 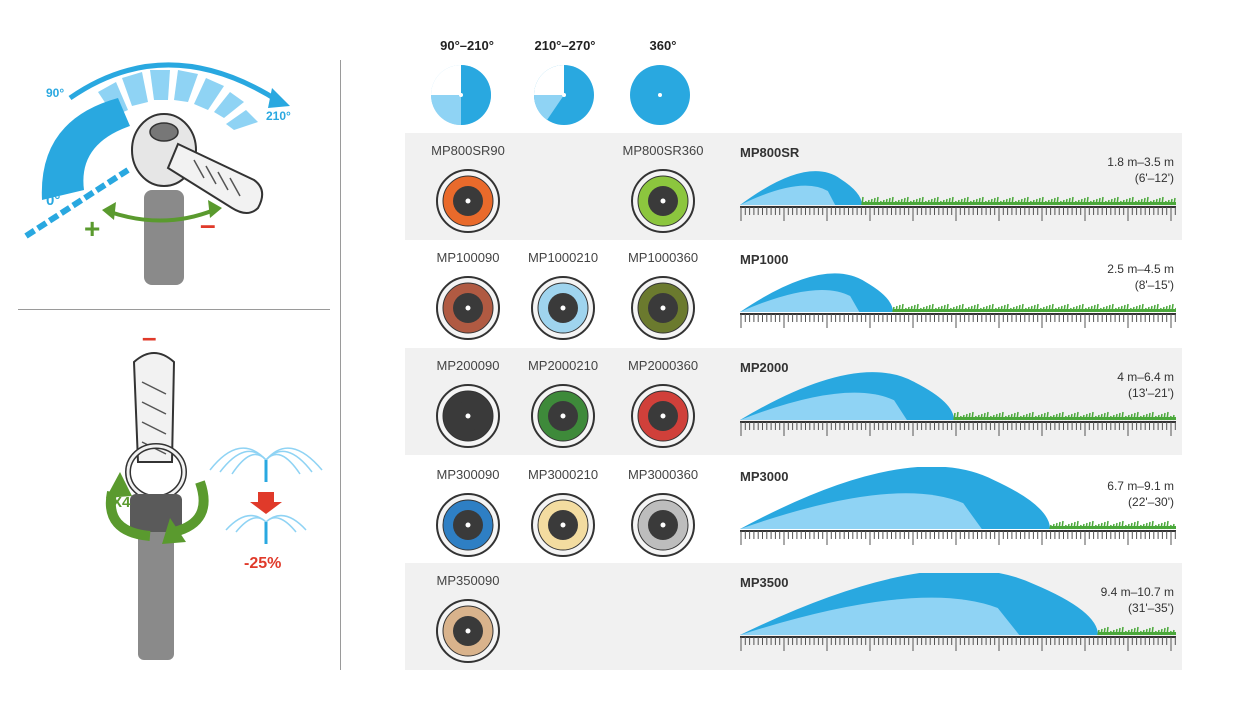 I want to click on full-circle-icon, so click(x=660, y=95).